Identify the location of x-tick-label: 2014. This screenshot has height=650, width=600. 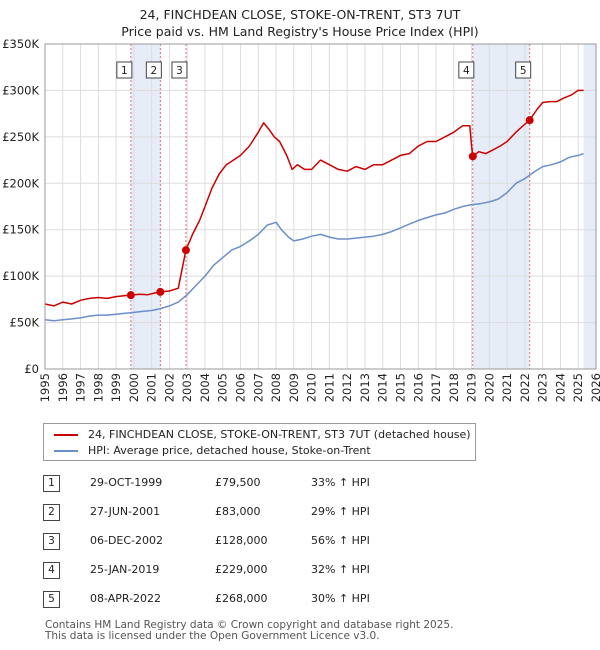
(383, 387).